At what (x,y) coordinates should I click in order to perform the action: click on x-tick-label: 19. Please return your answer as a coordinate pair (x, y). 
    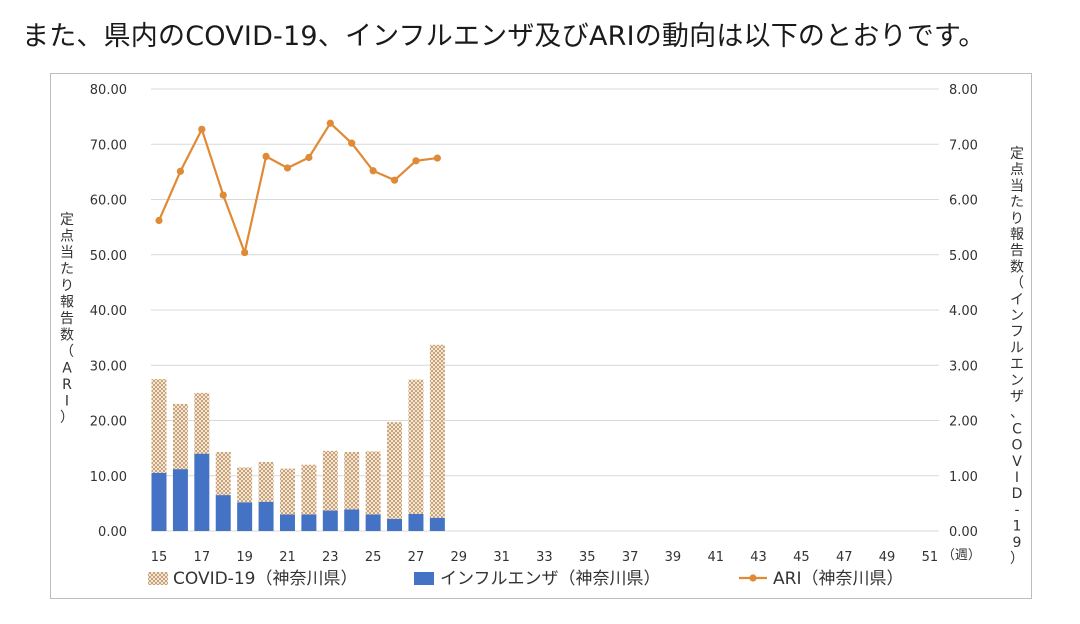
    Looking at the image, I should click on (244, 557).